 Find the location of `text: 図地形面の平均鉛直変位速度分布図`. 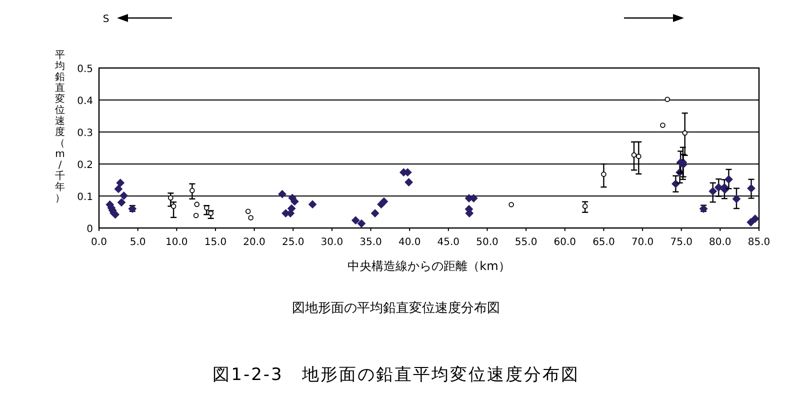

text: 図地形面の平均鉛直変位速度分布図 is located at coordinates (396, 308).